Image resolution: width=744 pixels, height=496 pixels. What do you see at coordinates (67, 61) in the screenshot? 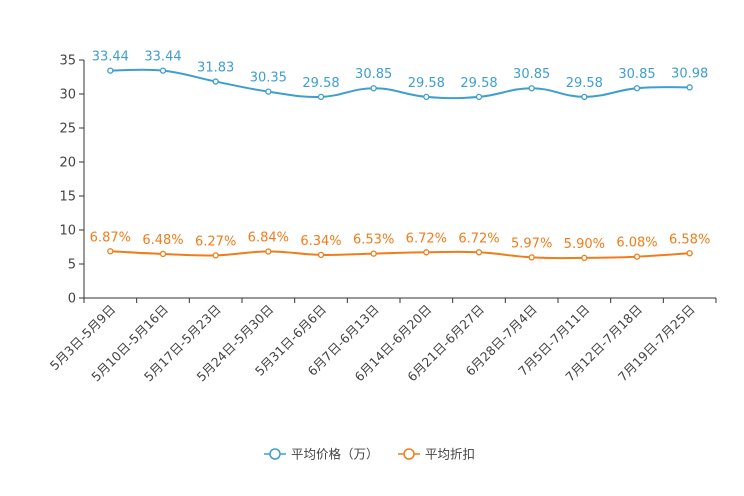
I see `y-tick-label: 35` at bounding box center [67, 61].